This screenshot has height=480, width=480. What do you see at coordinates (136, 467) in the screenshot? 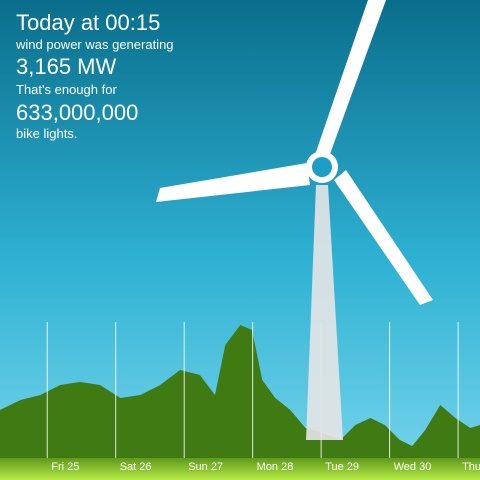
I see `x-tick-label: Sat 26` at bounding box center [136, 467].